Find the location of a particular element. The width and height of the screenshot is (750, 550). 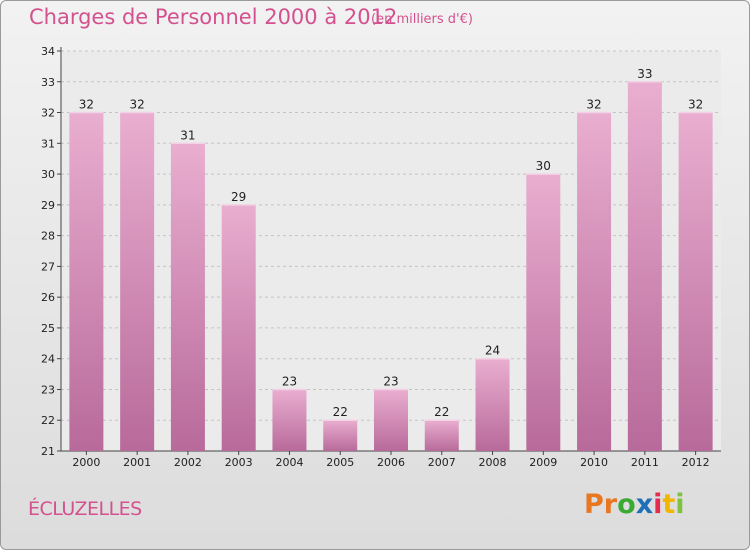

x-tick-label: 2010 is located at coordinates (594, 462).